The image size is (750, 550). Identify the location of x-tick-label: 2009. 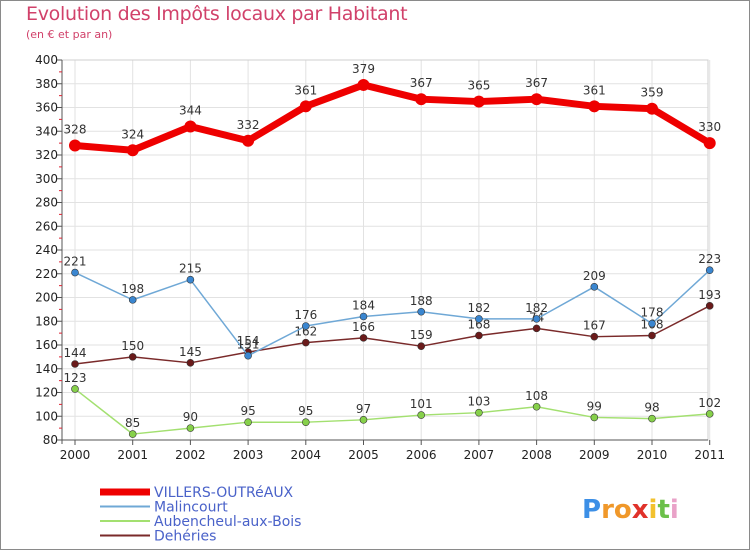
(594, 455).